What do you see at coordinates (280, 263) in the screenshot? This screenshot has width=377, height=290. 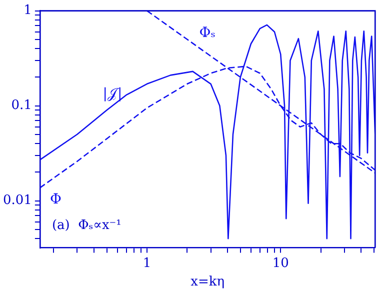 I see `x-tick-label: 10` at bounding box center [280, 263].